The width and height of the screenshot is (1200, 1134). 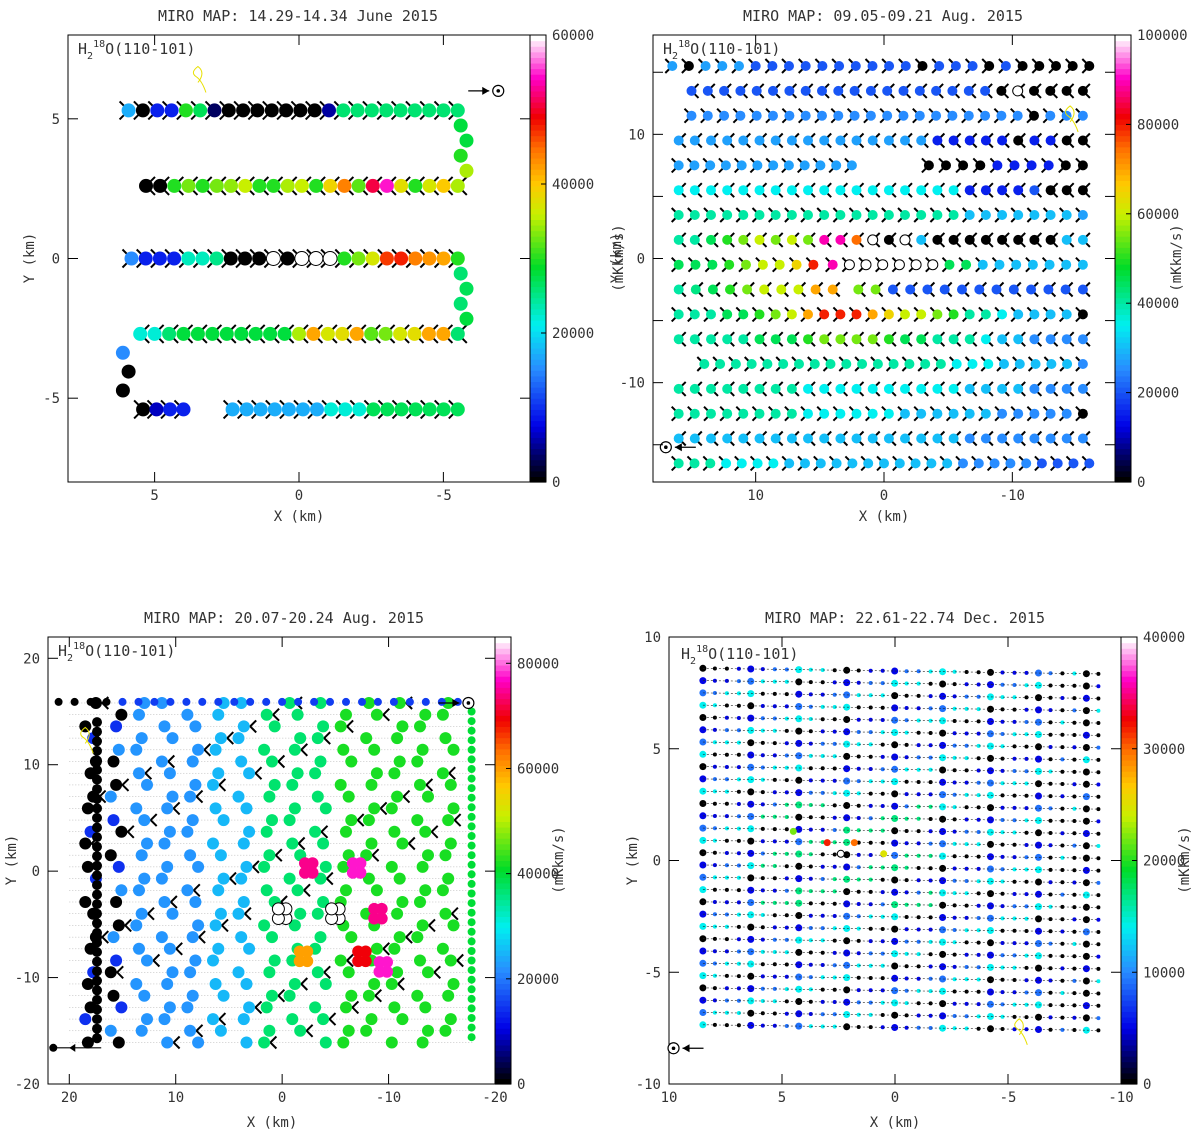 I want to click on y-tick-label: 0, so click(x=56, y=260).